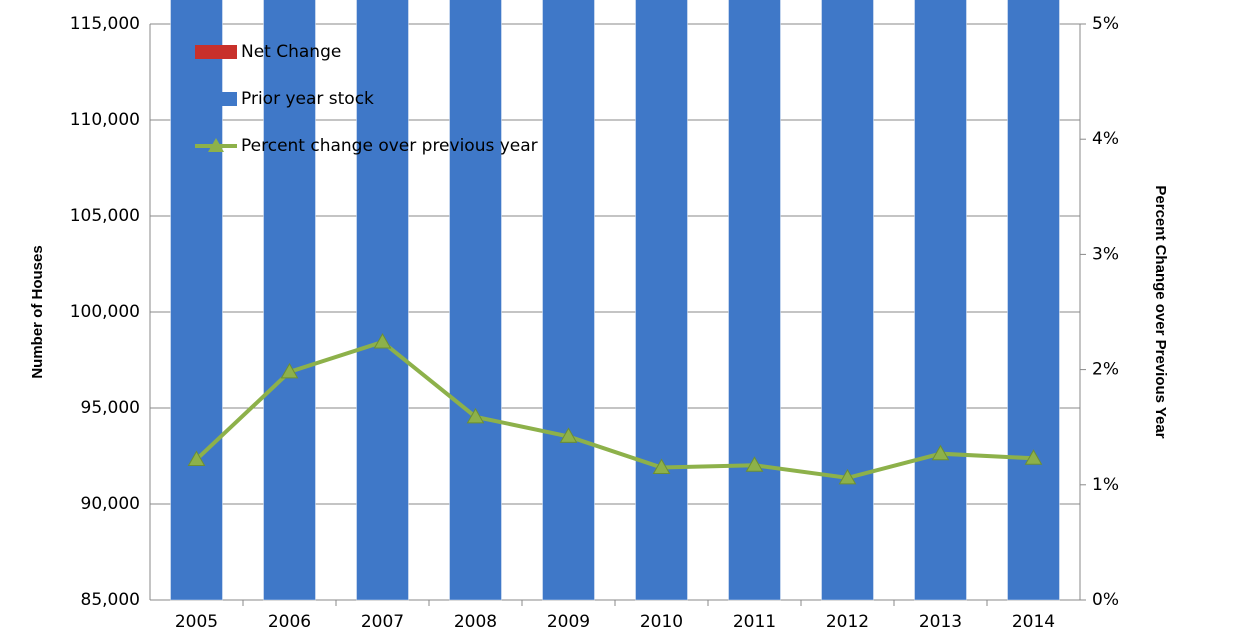  Describe the element at coordinates (289, 622) in the screenshot. I see `x-tick-label: 2006` at that location.